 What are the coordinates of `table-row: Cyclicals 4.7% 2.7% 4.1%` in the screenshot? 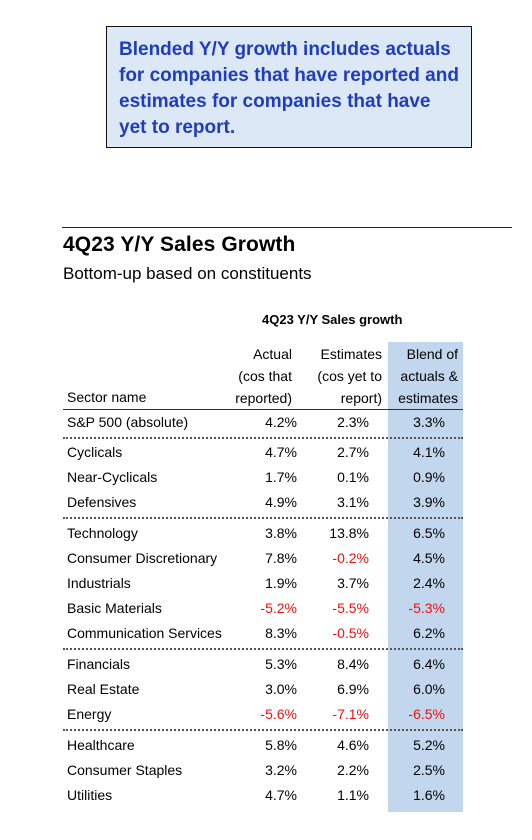 It's located at (263, 452).